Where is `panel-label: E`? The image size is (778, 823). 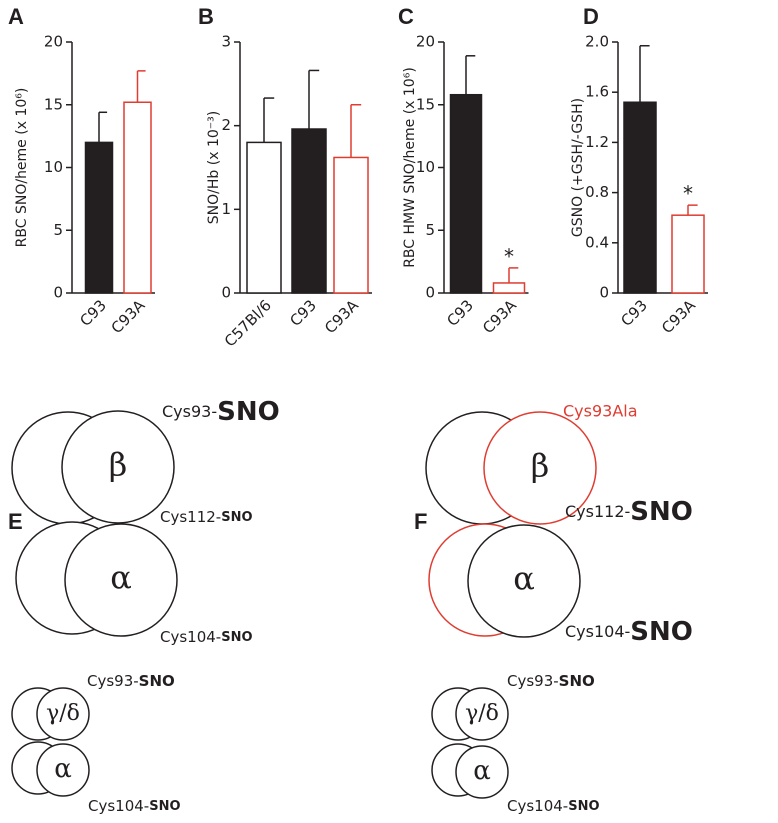 panel-label: E is located at coordinates (15, 521).